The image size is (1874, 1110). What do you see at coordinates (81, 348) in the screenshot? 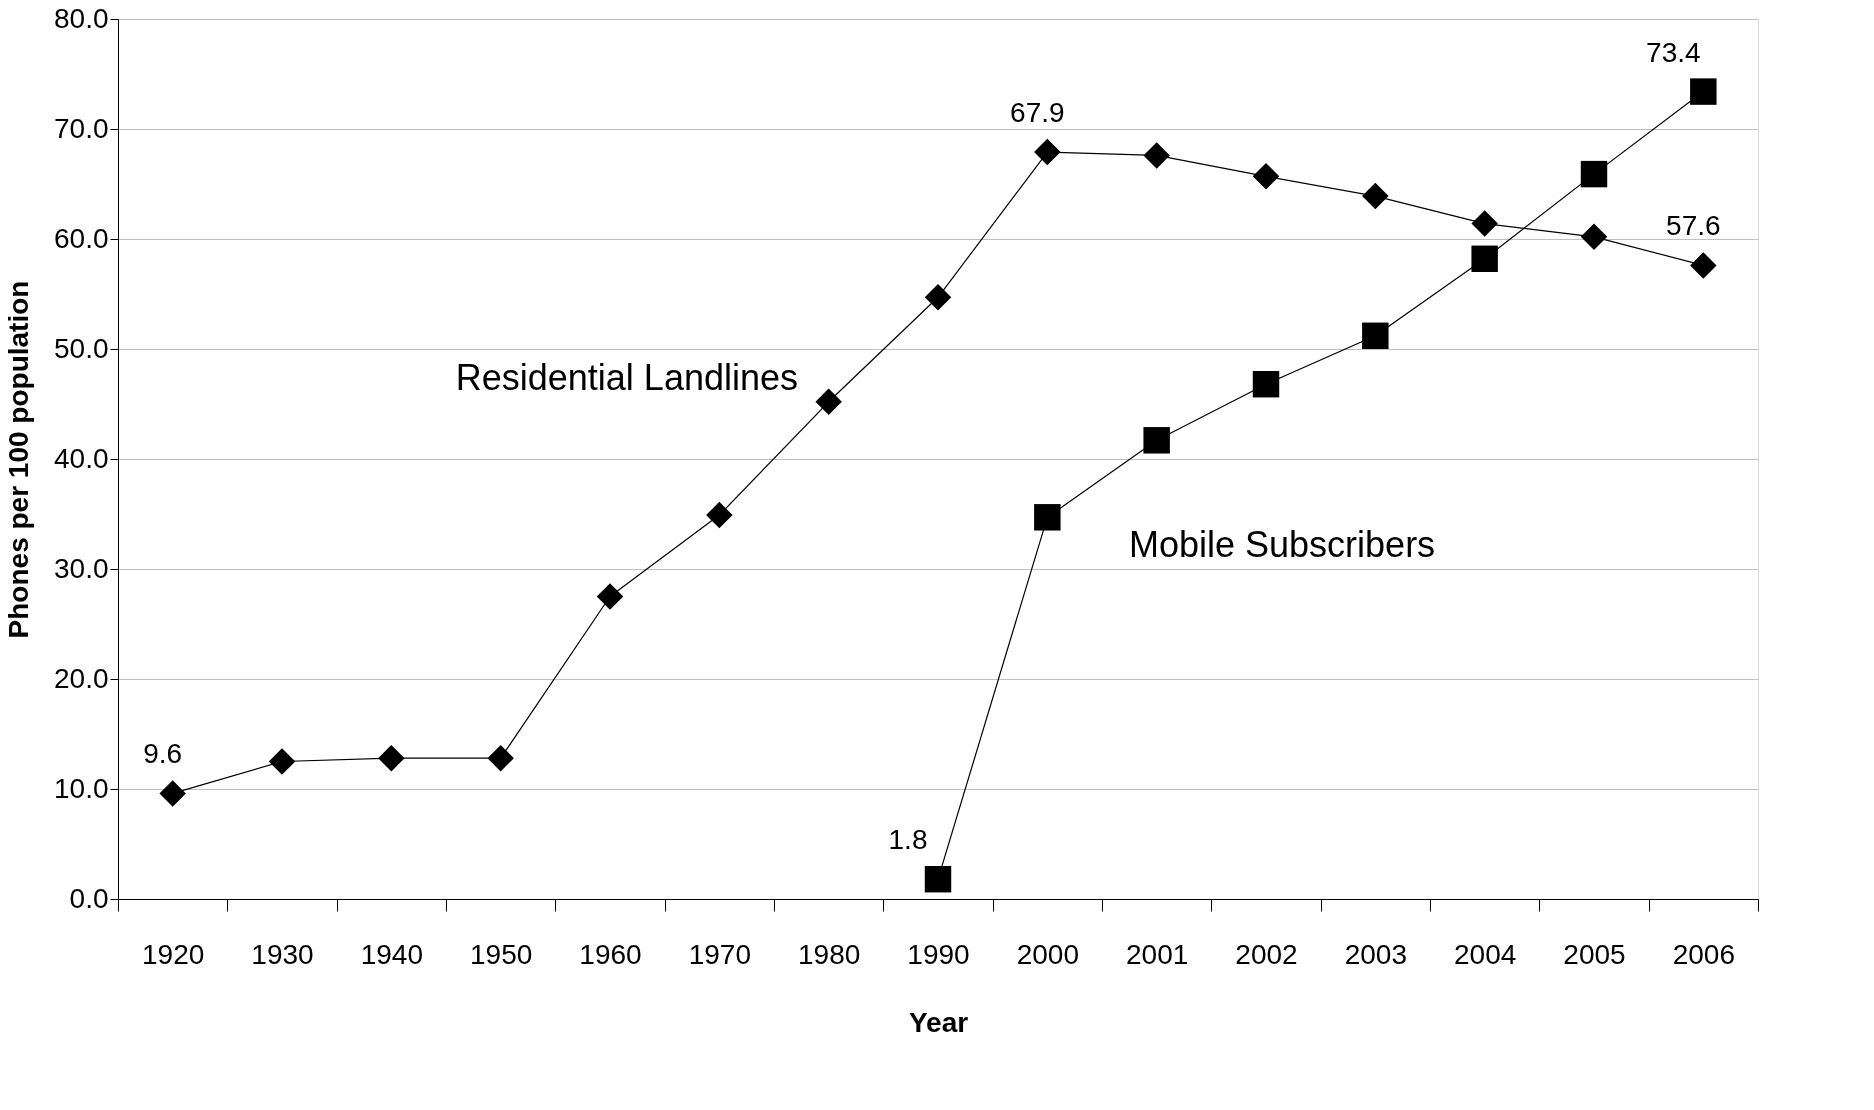
I see `y-tick-label: 50.0` at bounding box center [81, 348].